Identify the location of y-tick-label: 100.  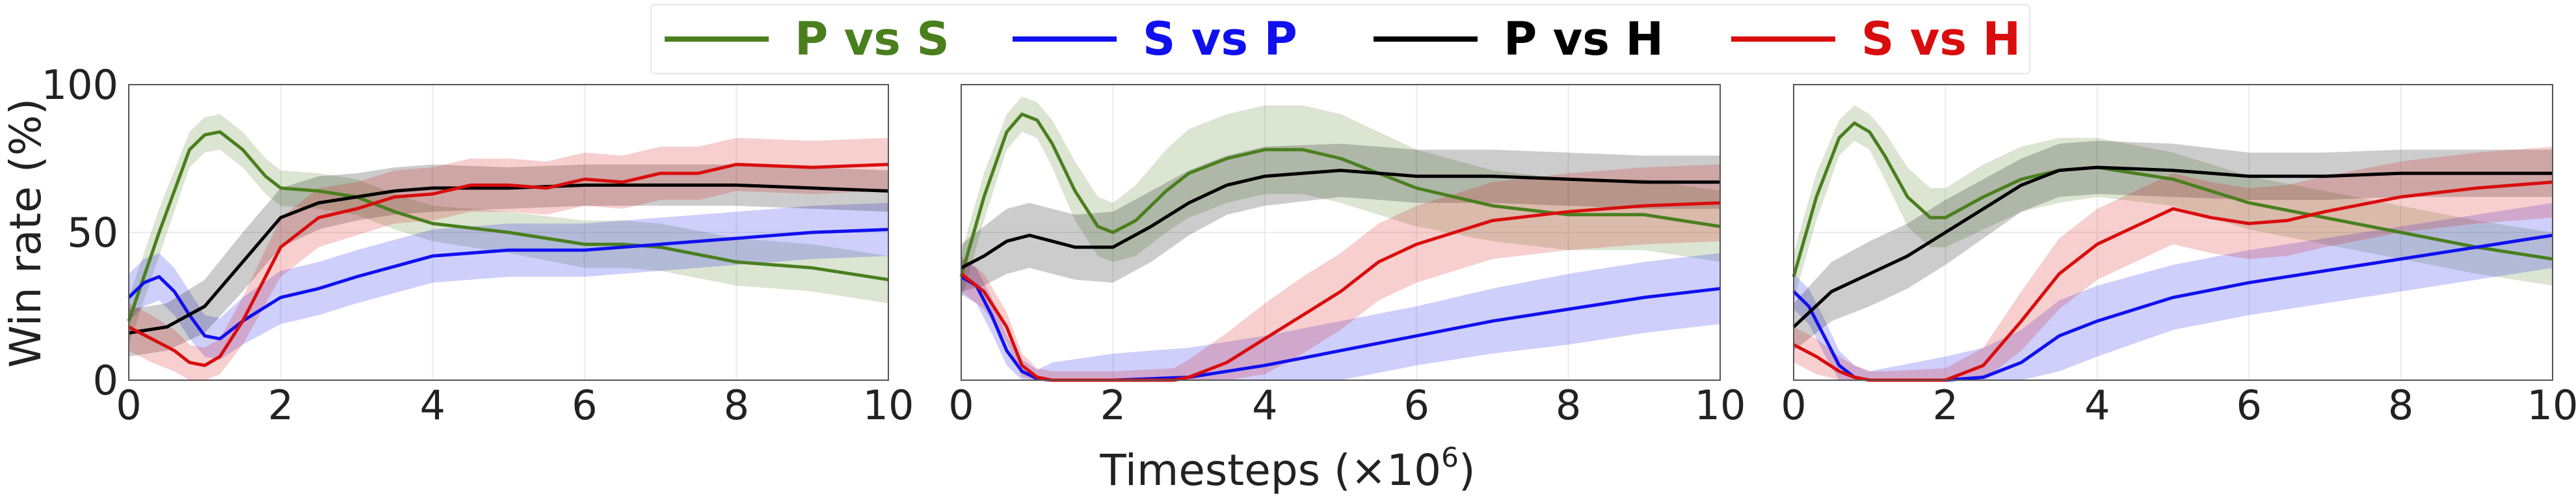
(80, 85).